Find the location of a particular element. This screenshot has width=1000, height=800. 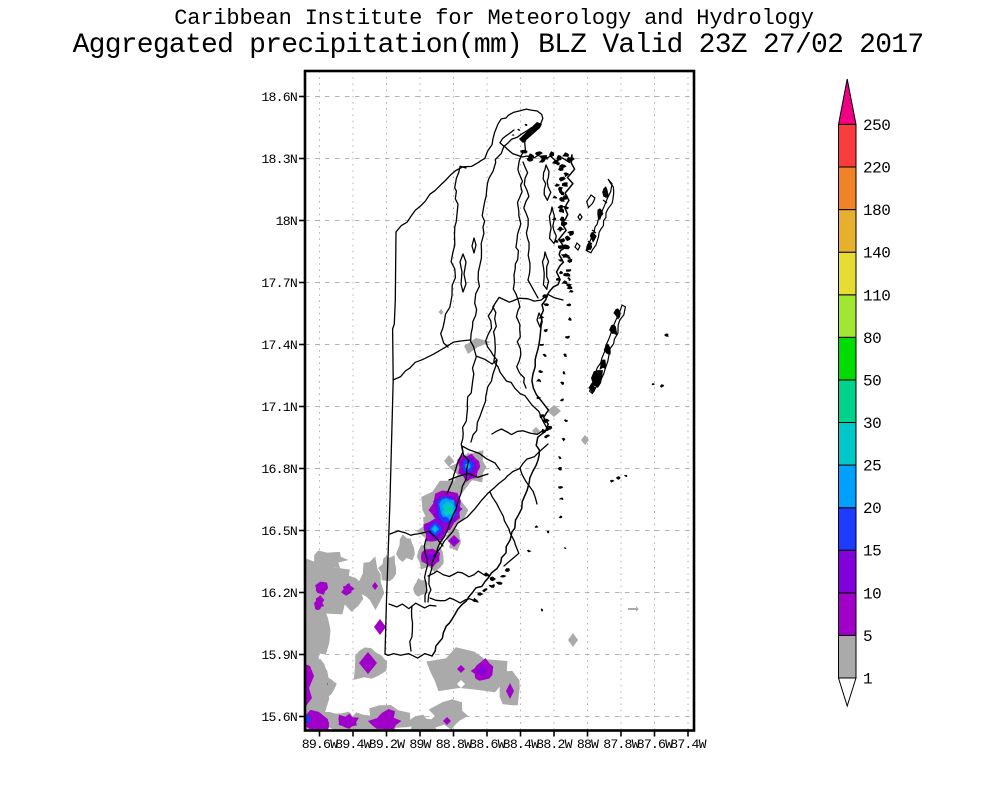

svg-text: 15 is located at coordinates (872, 552).